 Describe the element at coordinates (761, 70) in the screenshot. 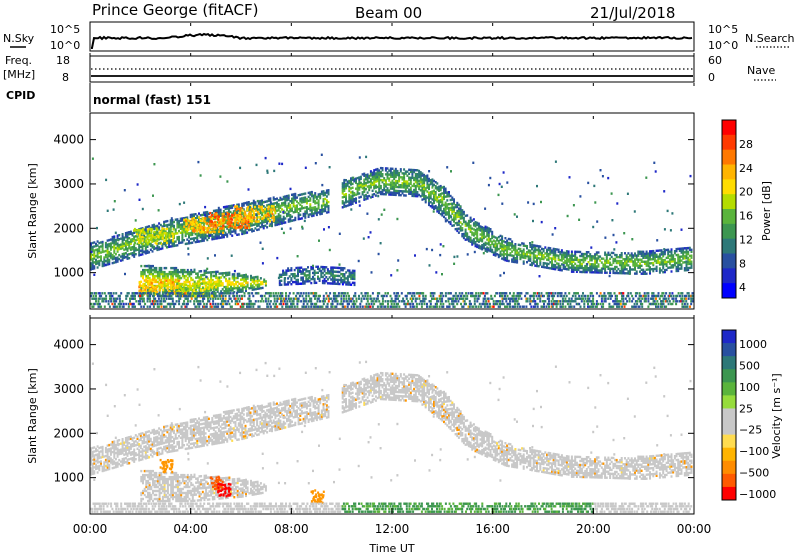

I see `nave-label: Nave` at that location.